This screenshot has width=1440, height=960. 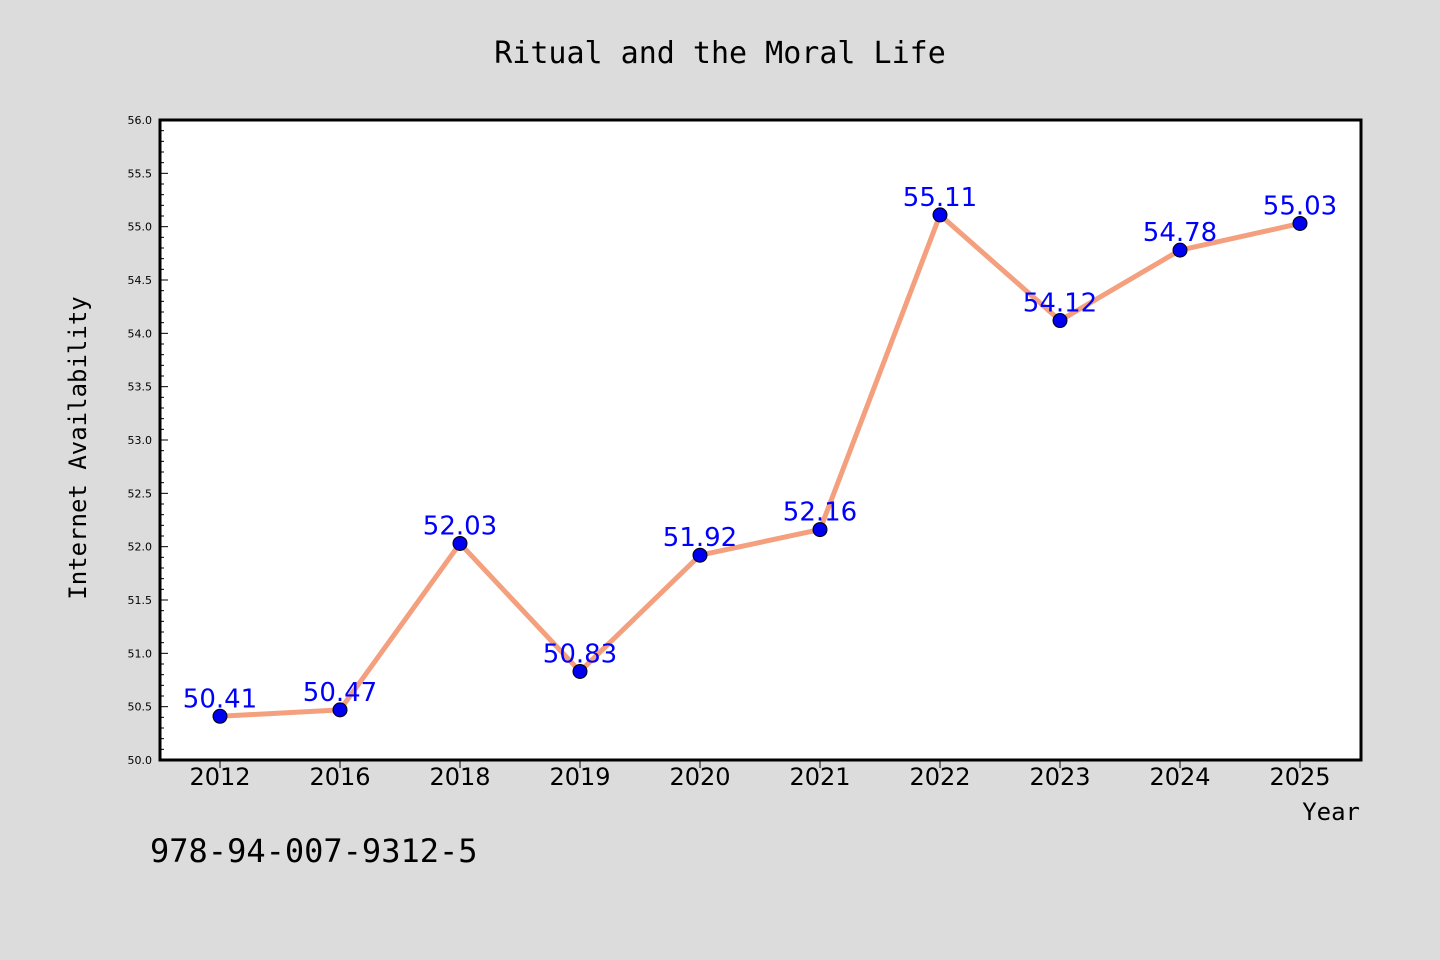 I want to click on x-tick-label: 2021, so click(x=819, y=777).